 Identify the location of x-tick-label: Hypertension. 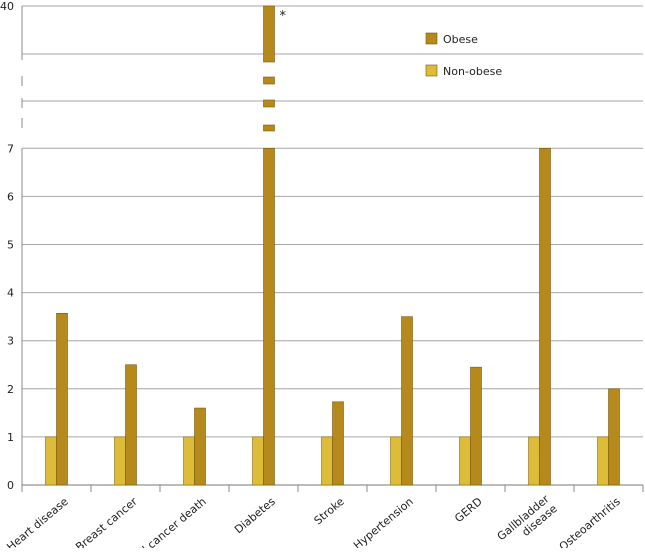
(383, 521).